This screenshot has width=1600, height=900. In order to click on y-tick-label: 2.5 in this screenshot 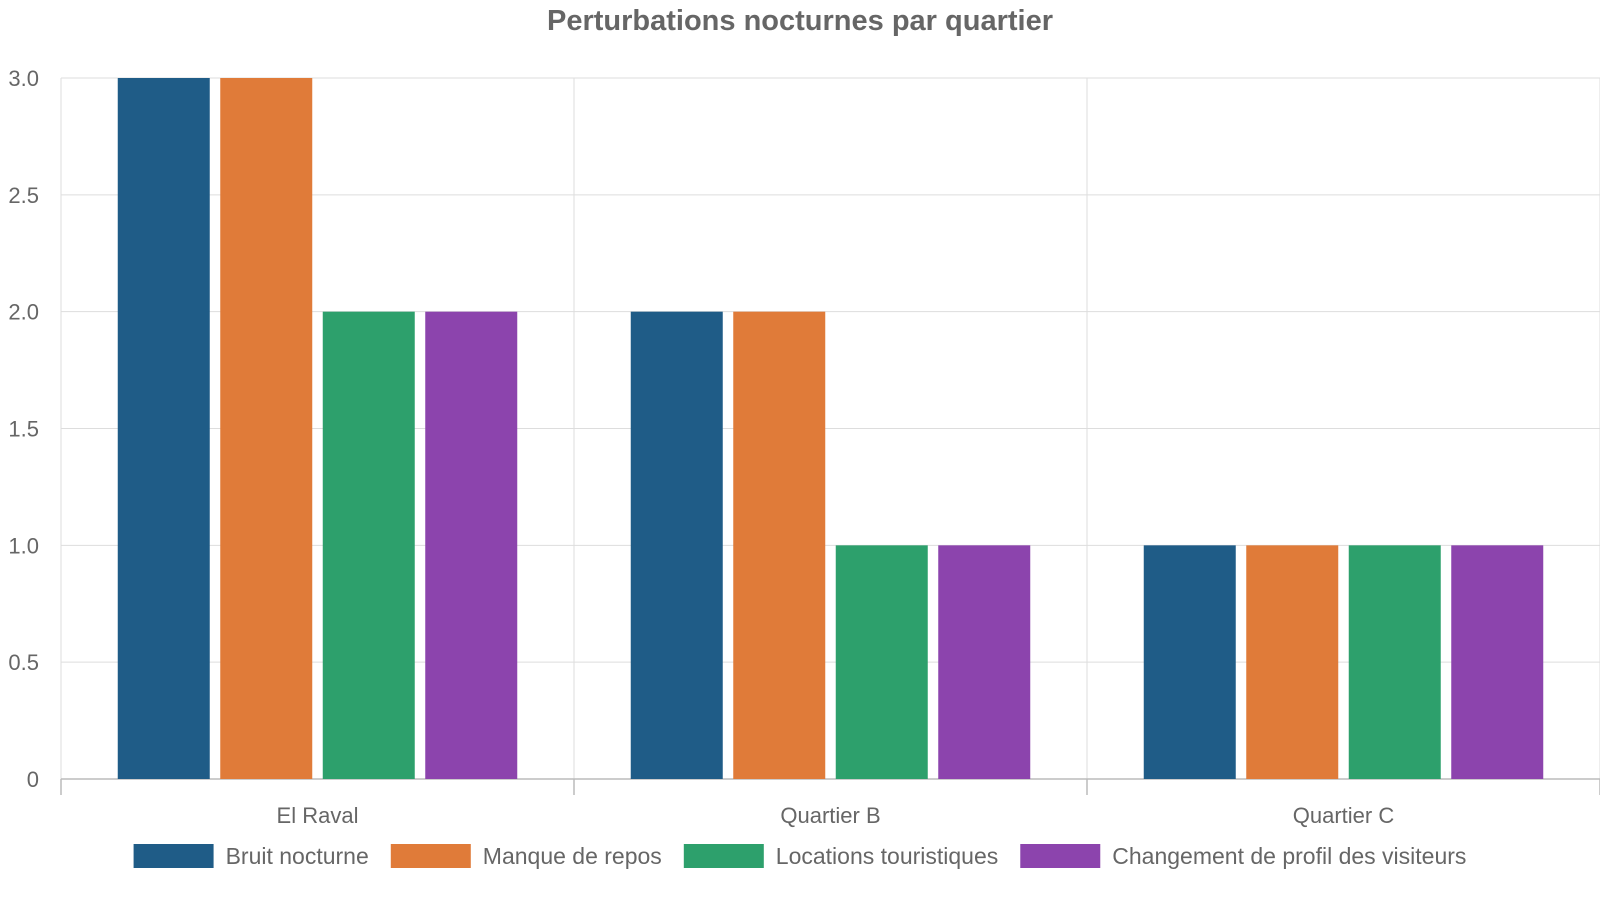, I will do `click(23, 195)`.